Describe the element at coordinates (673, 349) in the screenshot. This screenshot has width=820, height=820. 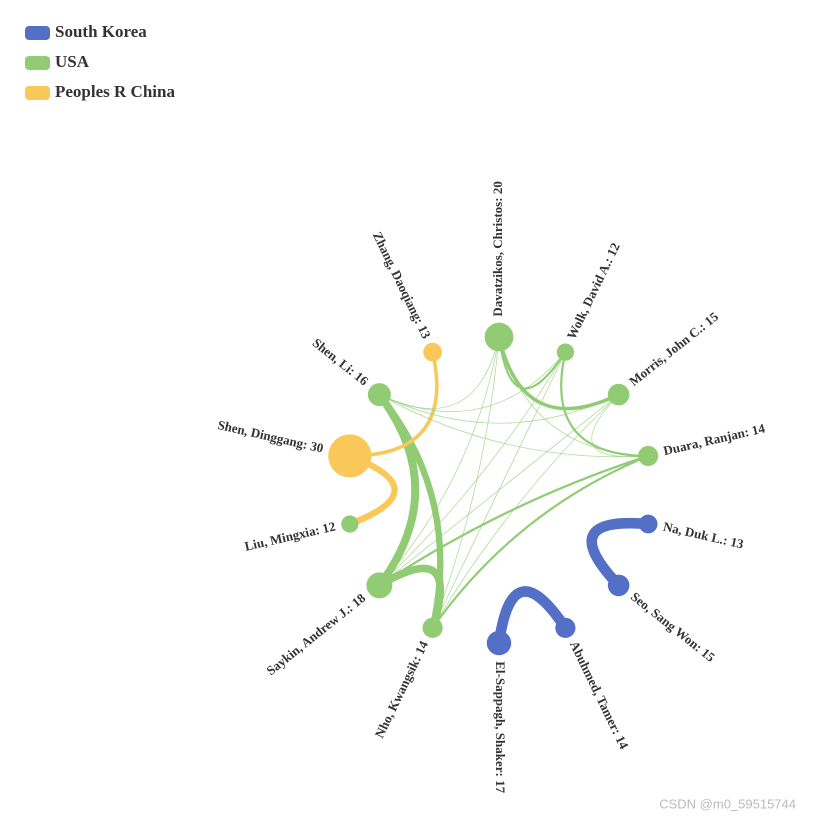
I see `node-label: Morris, John C.: 15` at that location.